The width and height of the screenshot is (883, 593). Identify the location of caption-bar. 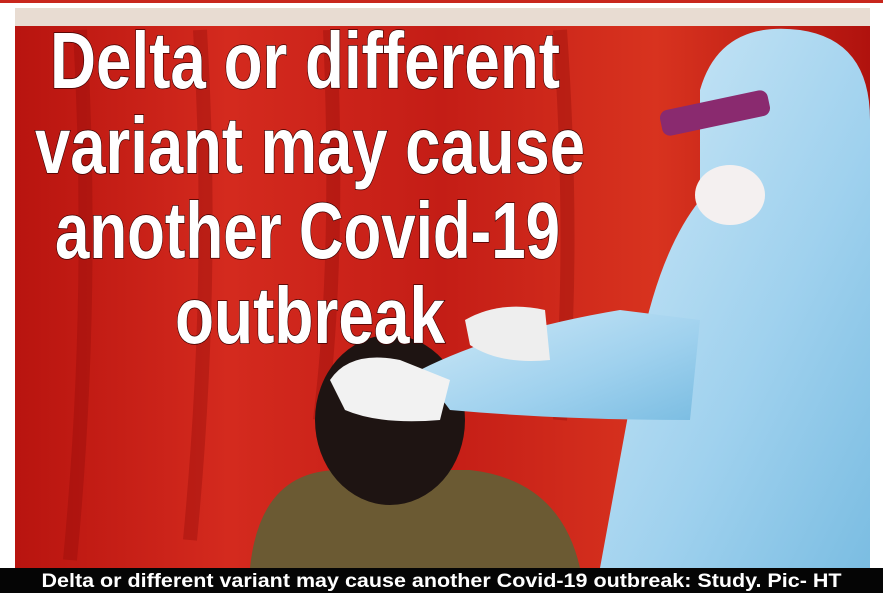
(441, 580).